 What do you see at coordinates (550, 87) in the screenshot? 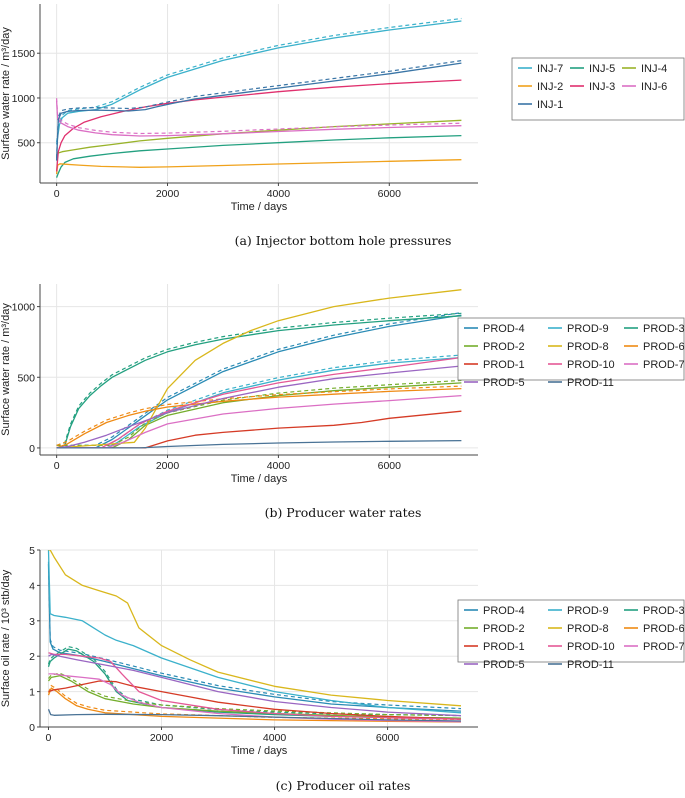
I see `legend-label-inj-2: INJ-2` at bounding box center [550, 87].